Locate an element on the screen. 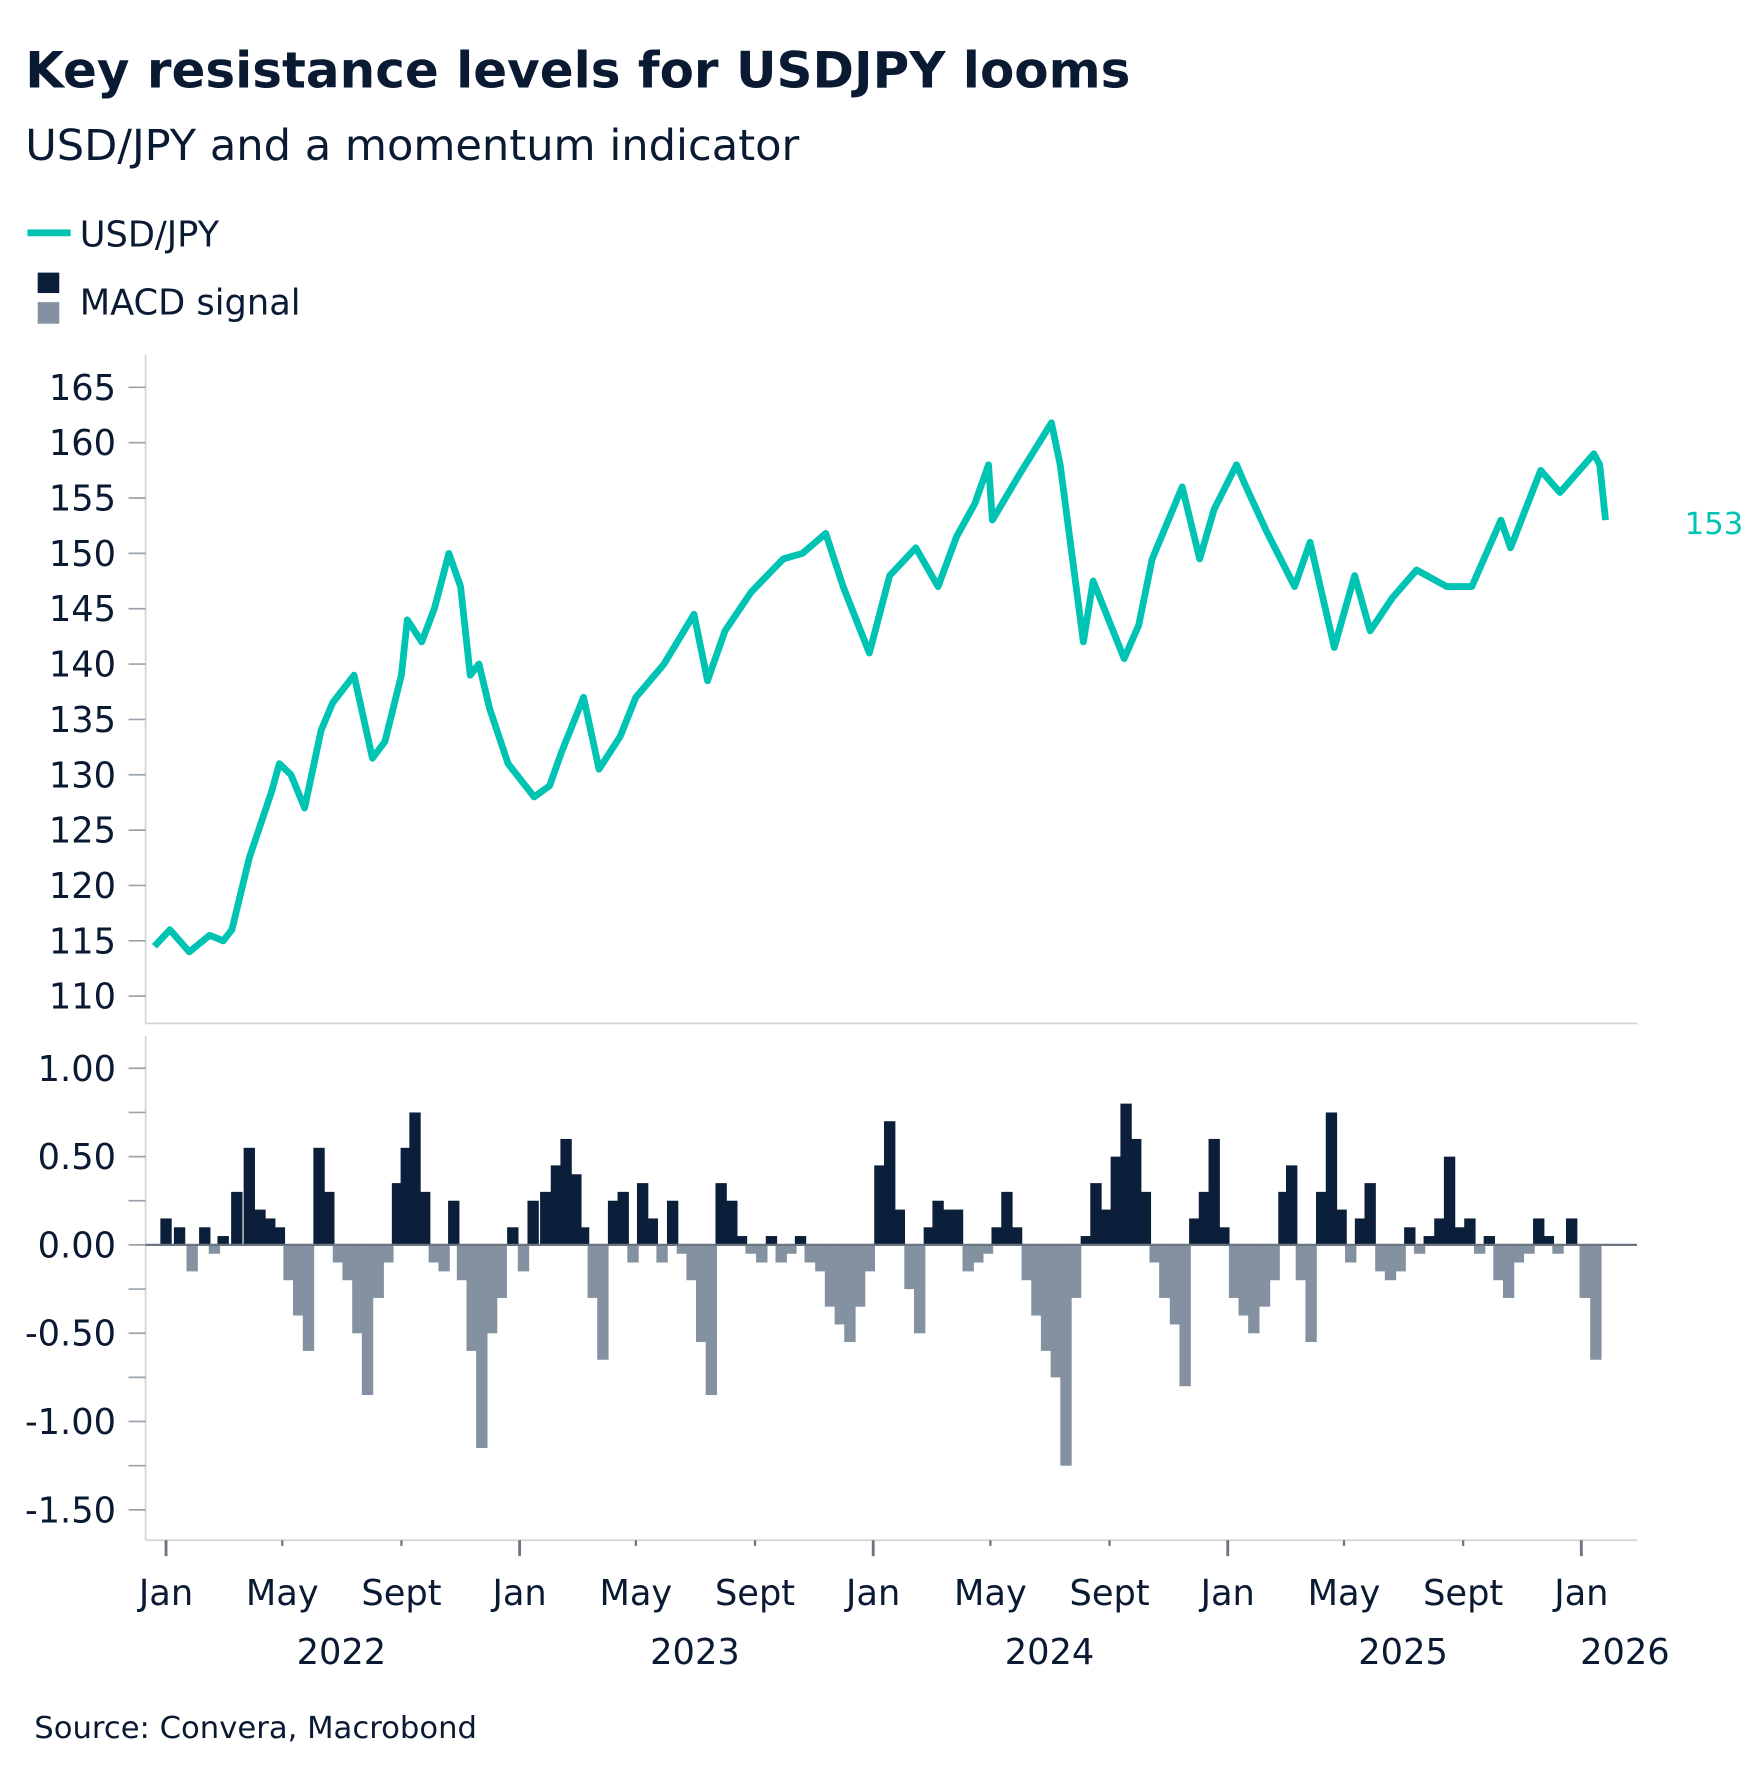  y-tick-label: 135 is located at coordinates (82, 720).